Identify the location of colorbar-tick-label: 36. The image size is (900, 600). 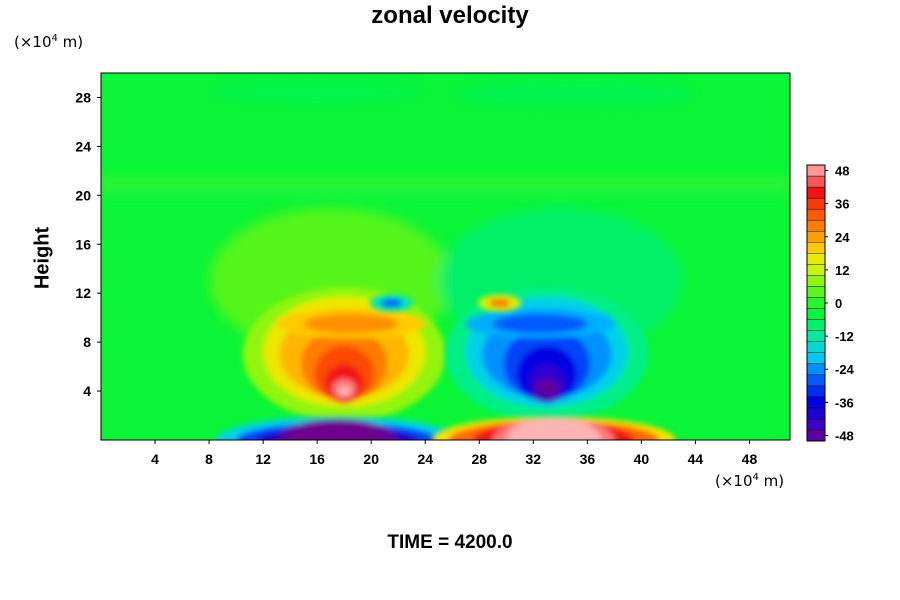
(842, 204).